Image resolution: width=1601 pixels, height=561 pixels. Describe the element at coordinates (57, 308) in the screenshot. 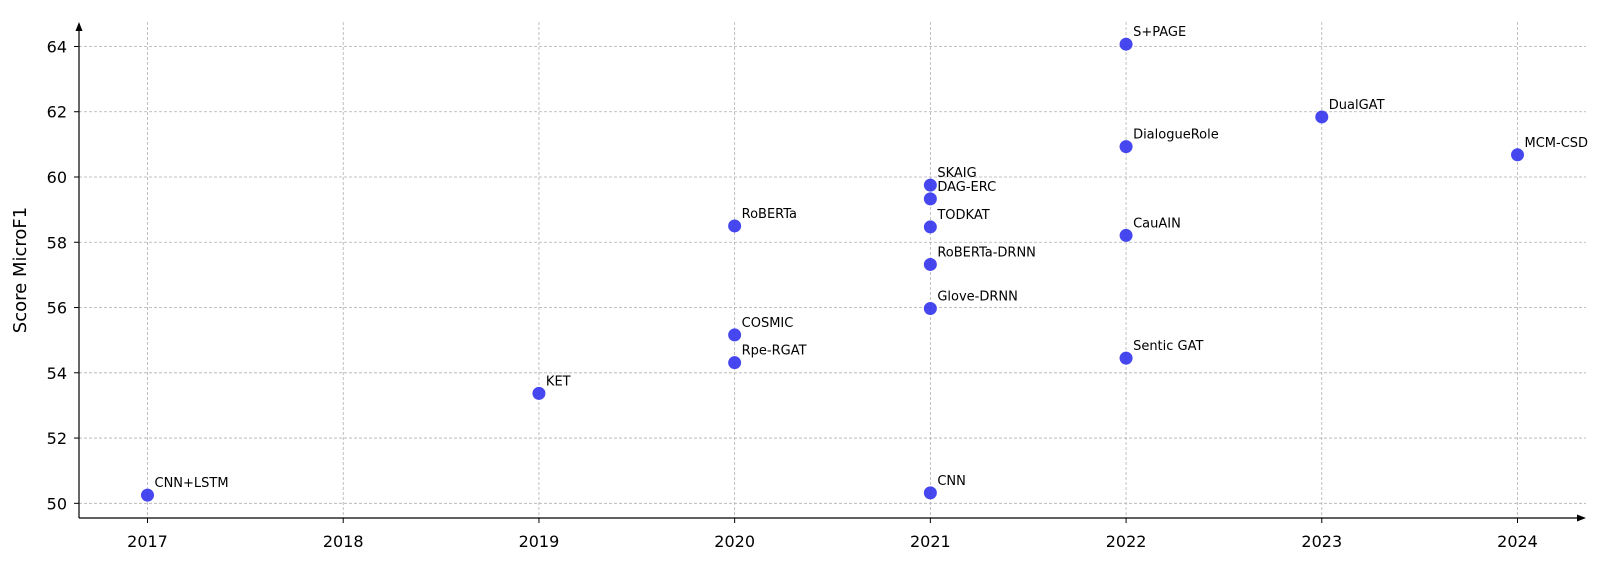

I see `y-tick-label: 56` at that location.